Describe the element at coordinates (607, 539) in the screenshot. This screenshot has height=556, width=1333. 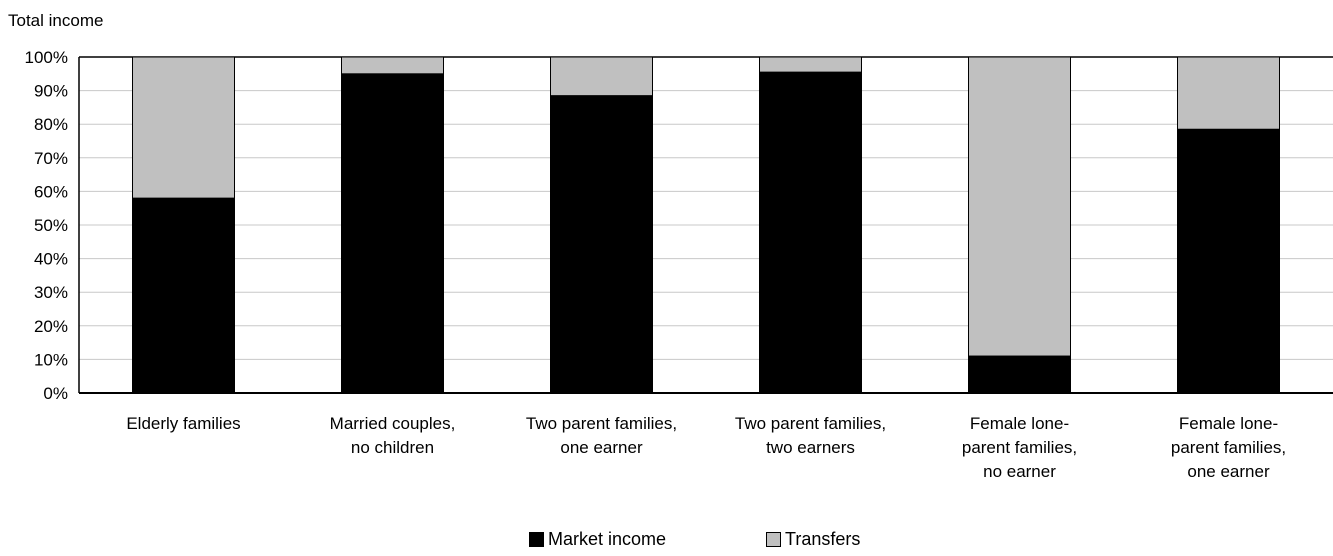
I see `legend-label-market-income: Market income` at that location.